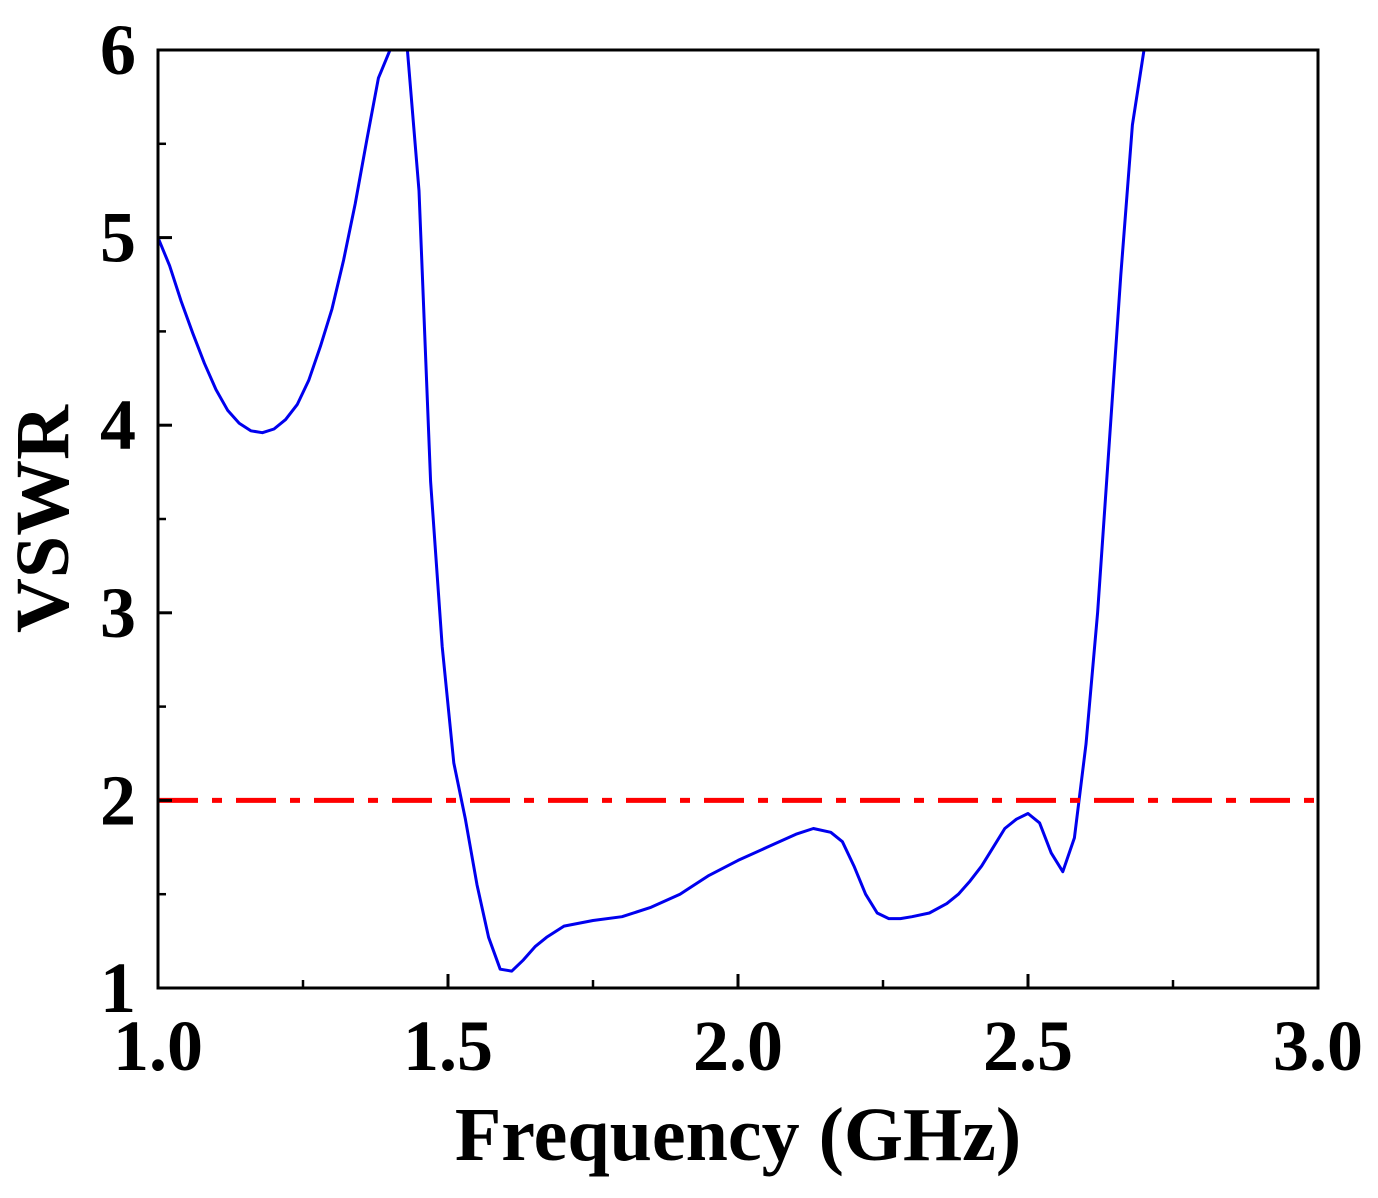 Image resolution: width=1378 pixels, height=1198 pixels. What do you see at coordinates (118, 50) in the screenshot?
I see `y-tick-label: 6` at bounding box center [118, 50].